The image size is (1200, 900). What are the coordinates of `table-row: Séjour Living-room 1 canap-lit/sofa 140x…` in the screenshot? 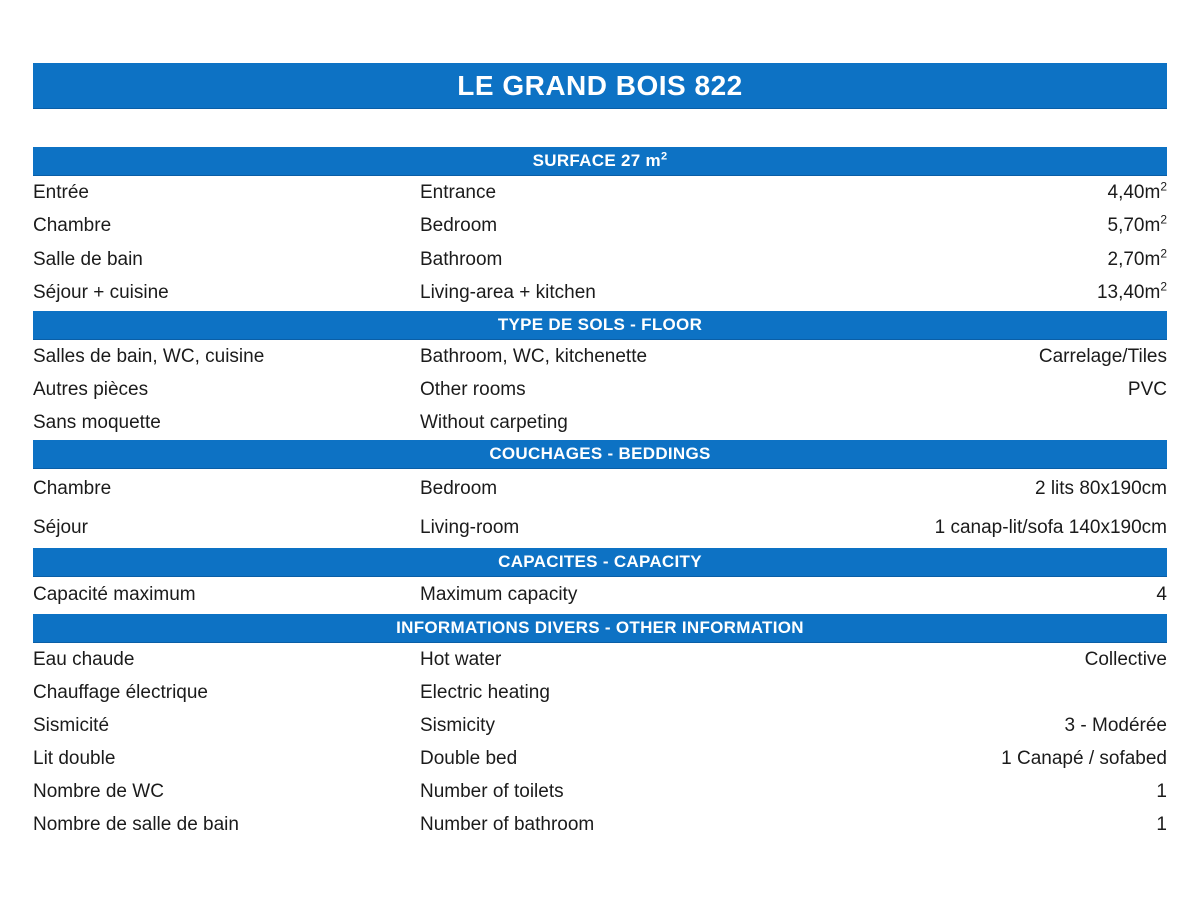 It's located at (600, 527).